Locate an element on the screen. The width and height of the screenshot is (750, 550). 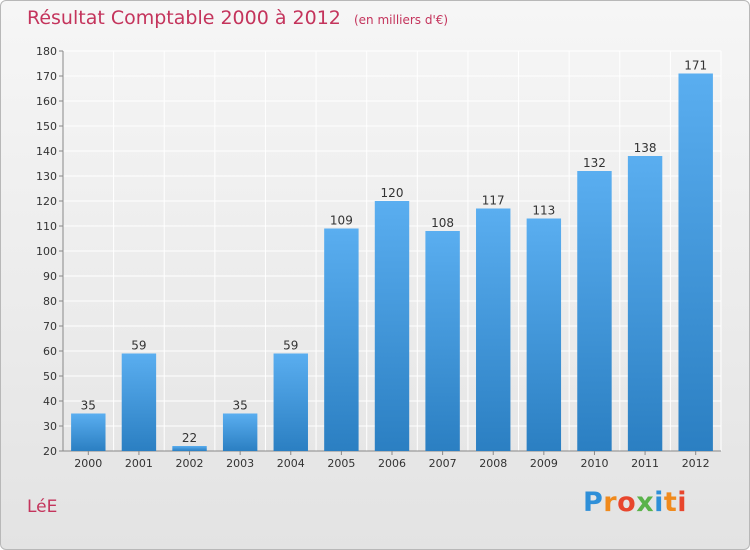
x-tick-label: 2000 is located at coordinates (88, 463).